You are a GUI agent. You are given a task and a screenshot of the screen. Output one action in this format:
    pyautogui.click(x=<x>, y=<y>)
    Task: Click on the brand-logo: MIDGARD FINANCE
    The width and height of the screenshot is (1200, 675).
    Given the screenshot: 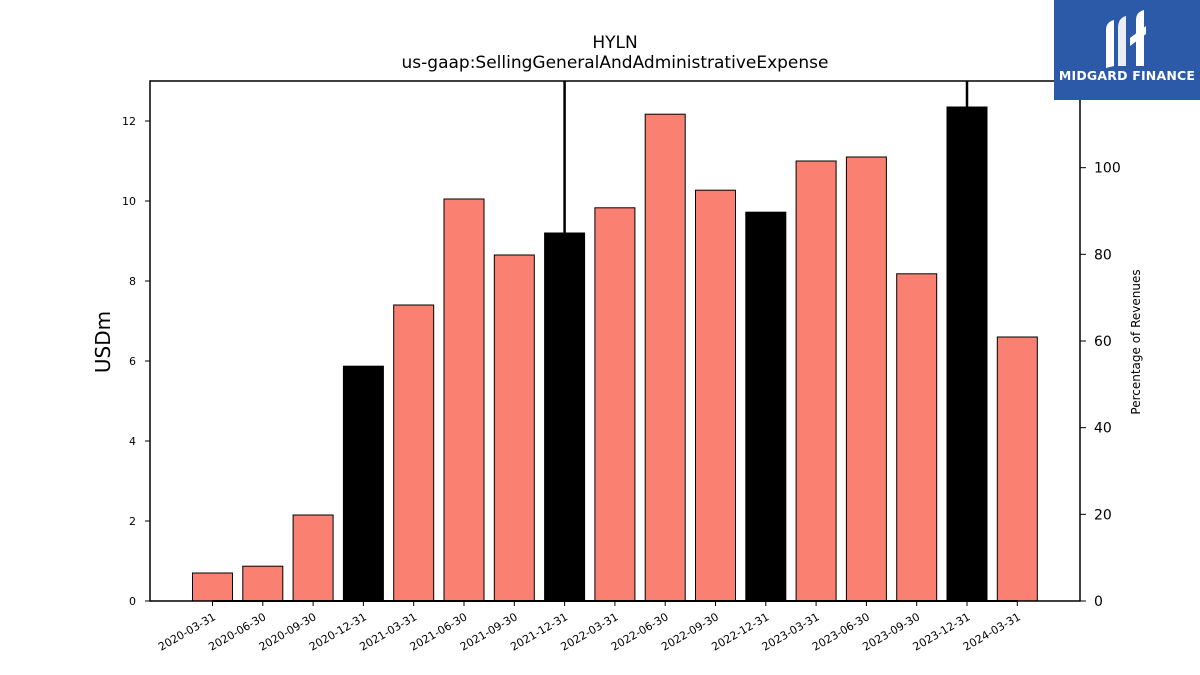 What is the action you would take?
    pyautogui.click(x=1127, y=50)
    